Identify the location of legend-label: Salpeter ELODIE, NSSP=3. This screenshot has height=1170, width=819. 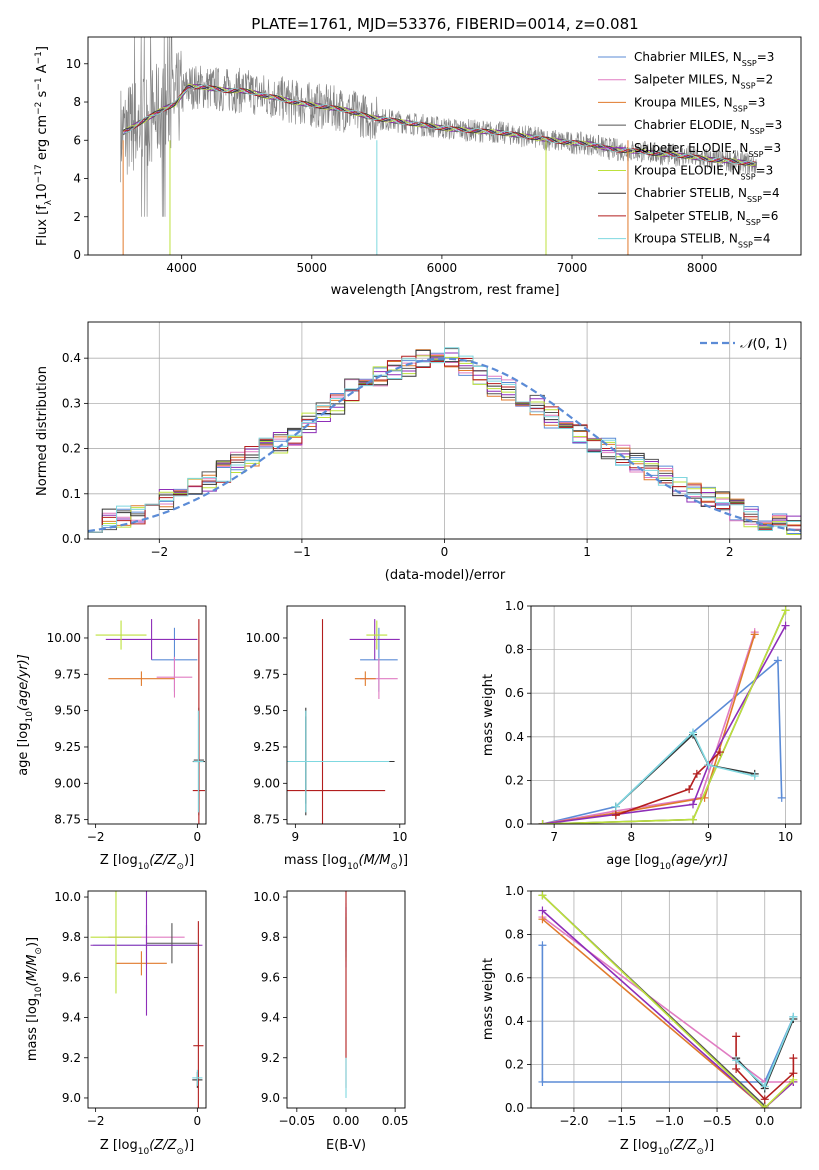
(707, 150).